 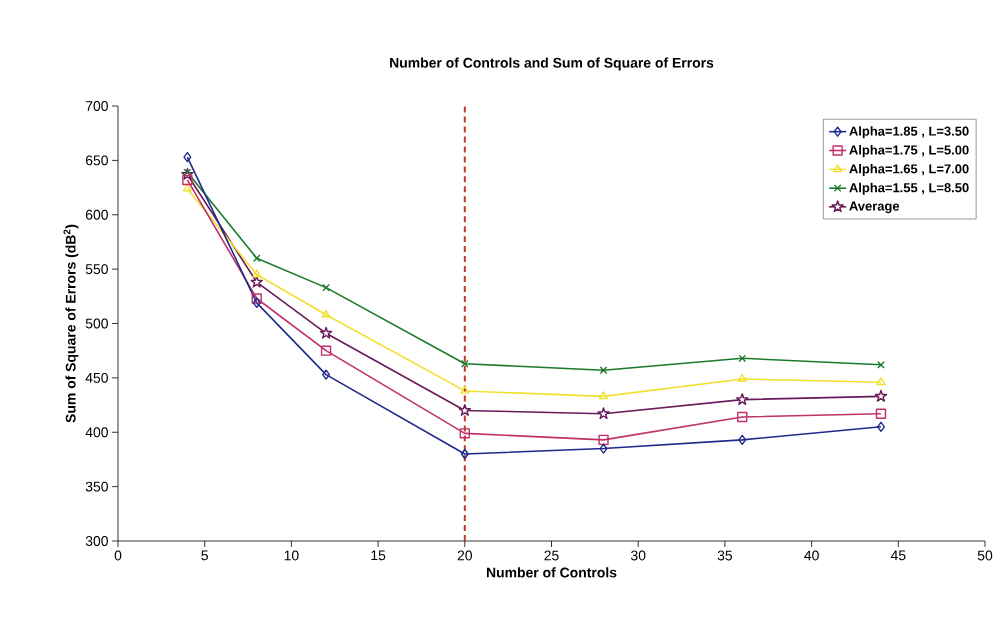 I want to click on y-tick-label: 600, so click(x=96, y=214).